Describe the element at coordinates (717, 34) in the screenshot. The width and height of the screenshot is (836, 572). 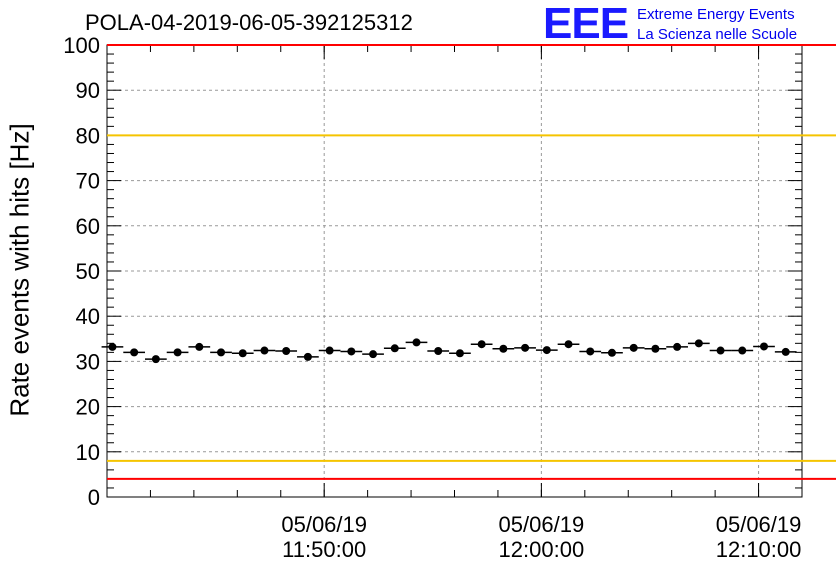
I see `logo-line-2: La Scienza nelle Scuole` at that location.